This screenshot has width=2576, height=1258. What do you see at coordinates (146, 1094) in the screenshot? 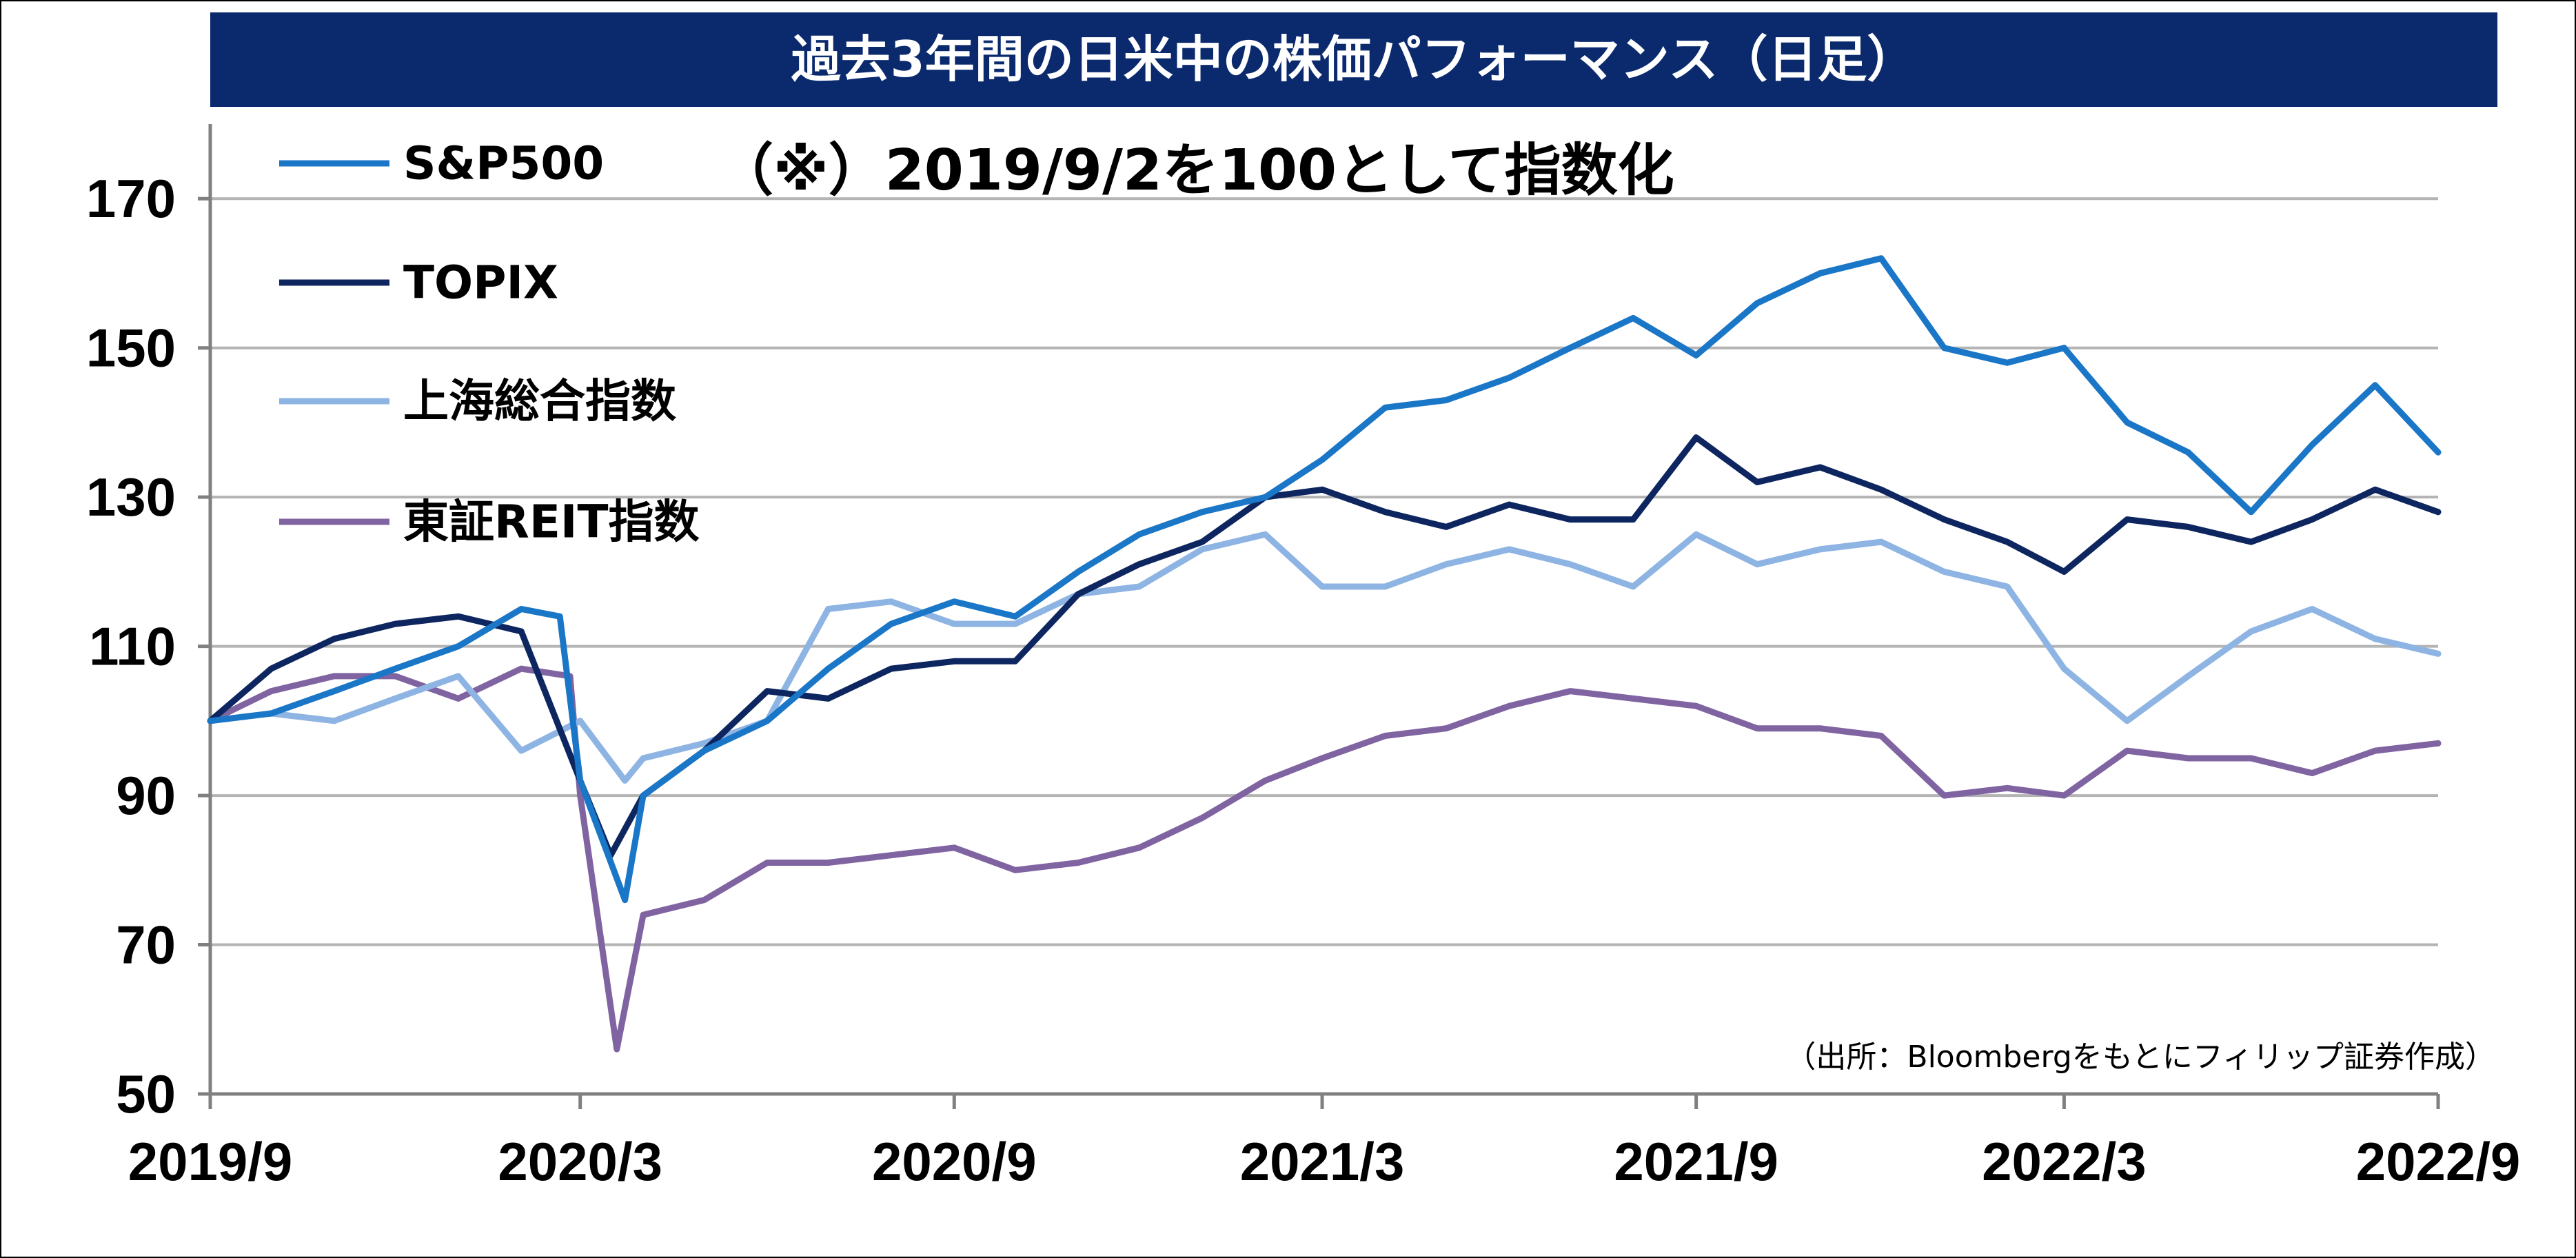
I see `y-tick-label: 50` at bounding box center [146, 1094].